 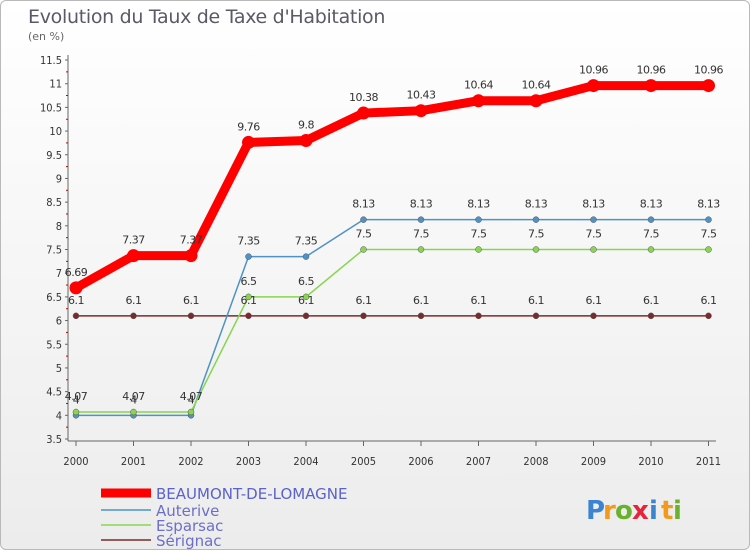 I want to click on y-tick-label: 4.5, so click(x=54, y=392).